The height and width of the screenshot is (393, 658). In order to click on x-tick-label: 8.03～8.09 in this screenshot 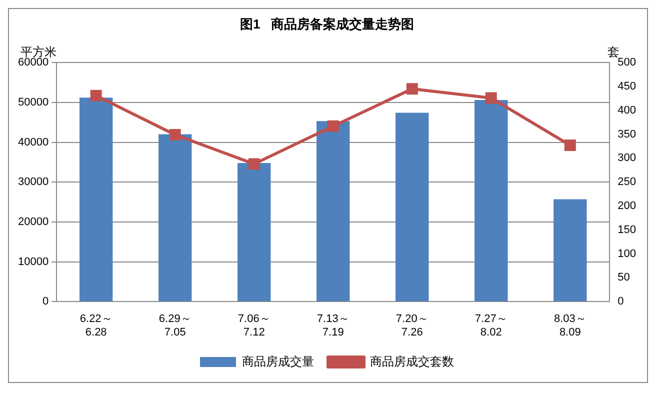, I will do `click(570, 325)`.